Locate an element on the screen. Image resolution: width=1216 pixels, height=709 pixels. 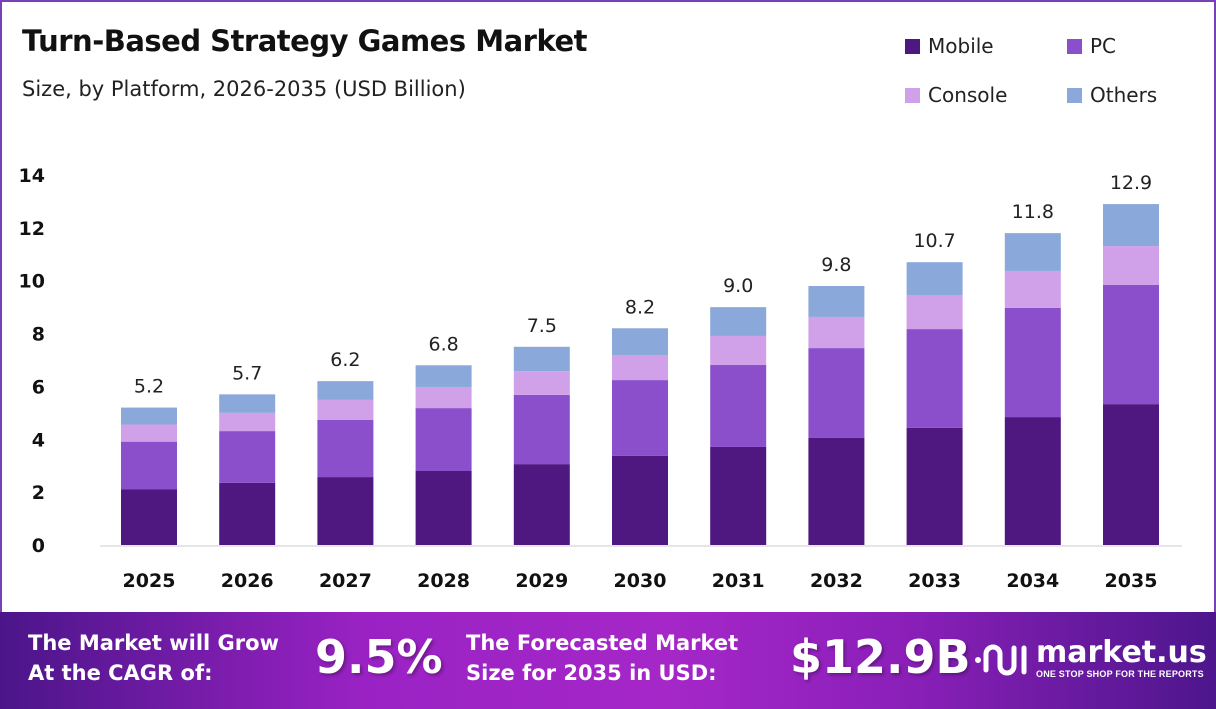
y-tick-label: 8 is located at coordinates (38, 335).